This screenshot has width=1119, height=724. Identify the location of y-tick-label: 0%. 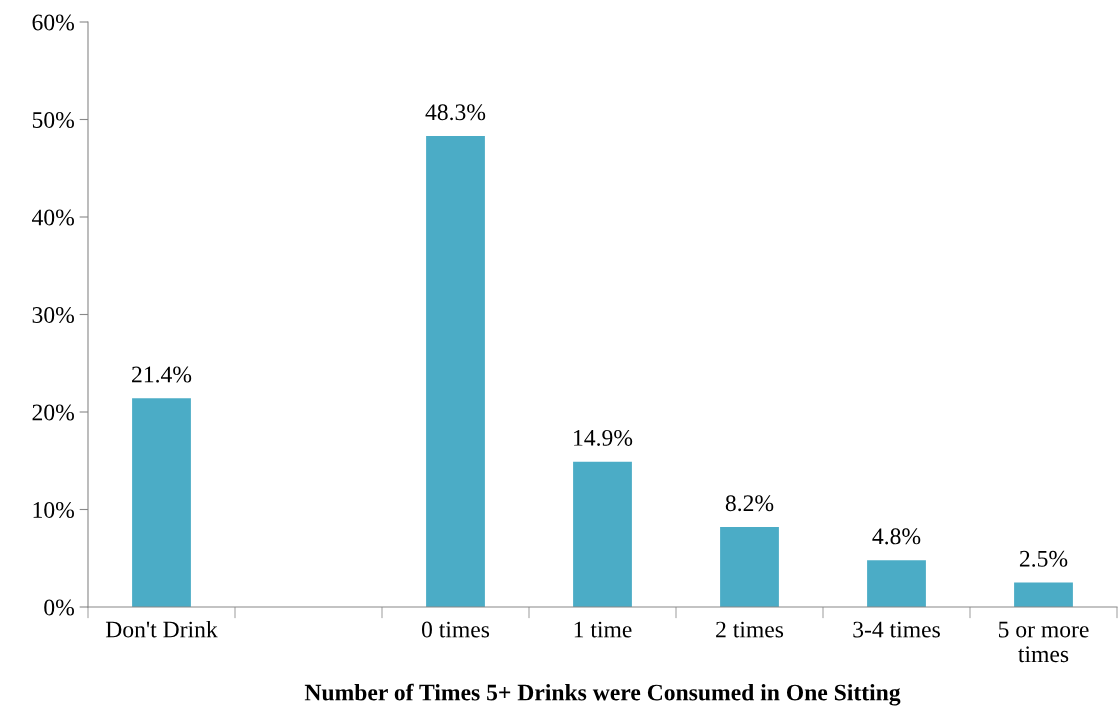
(59, 607).